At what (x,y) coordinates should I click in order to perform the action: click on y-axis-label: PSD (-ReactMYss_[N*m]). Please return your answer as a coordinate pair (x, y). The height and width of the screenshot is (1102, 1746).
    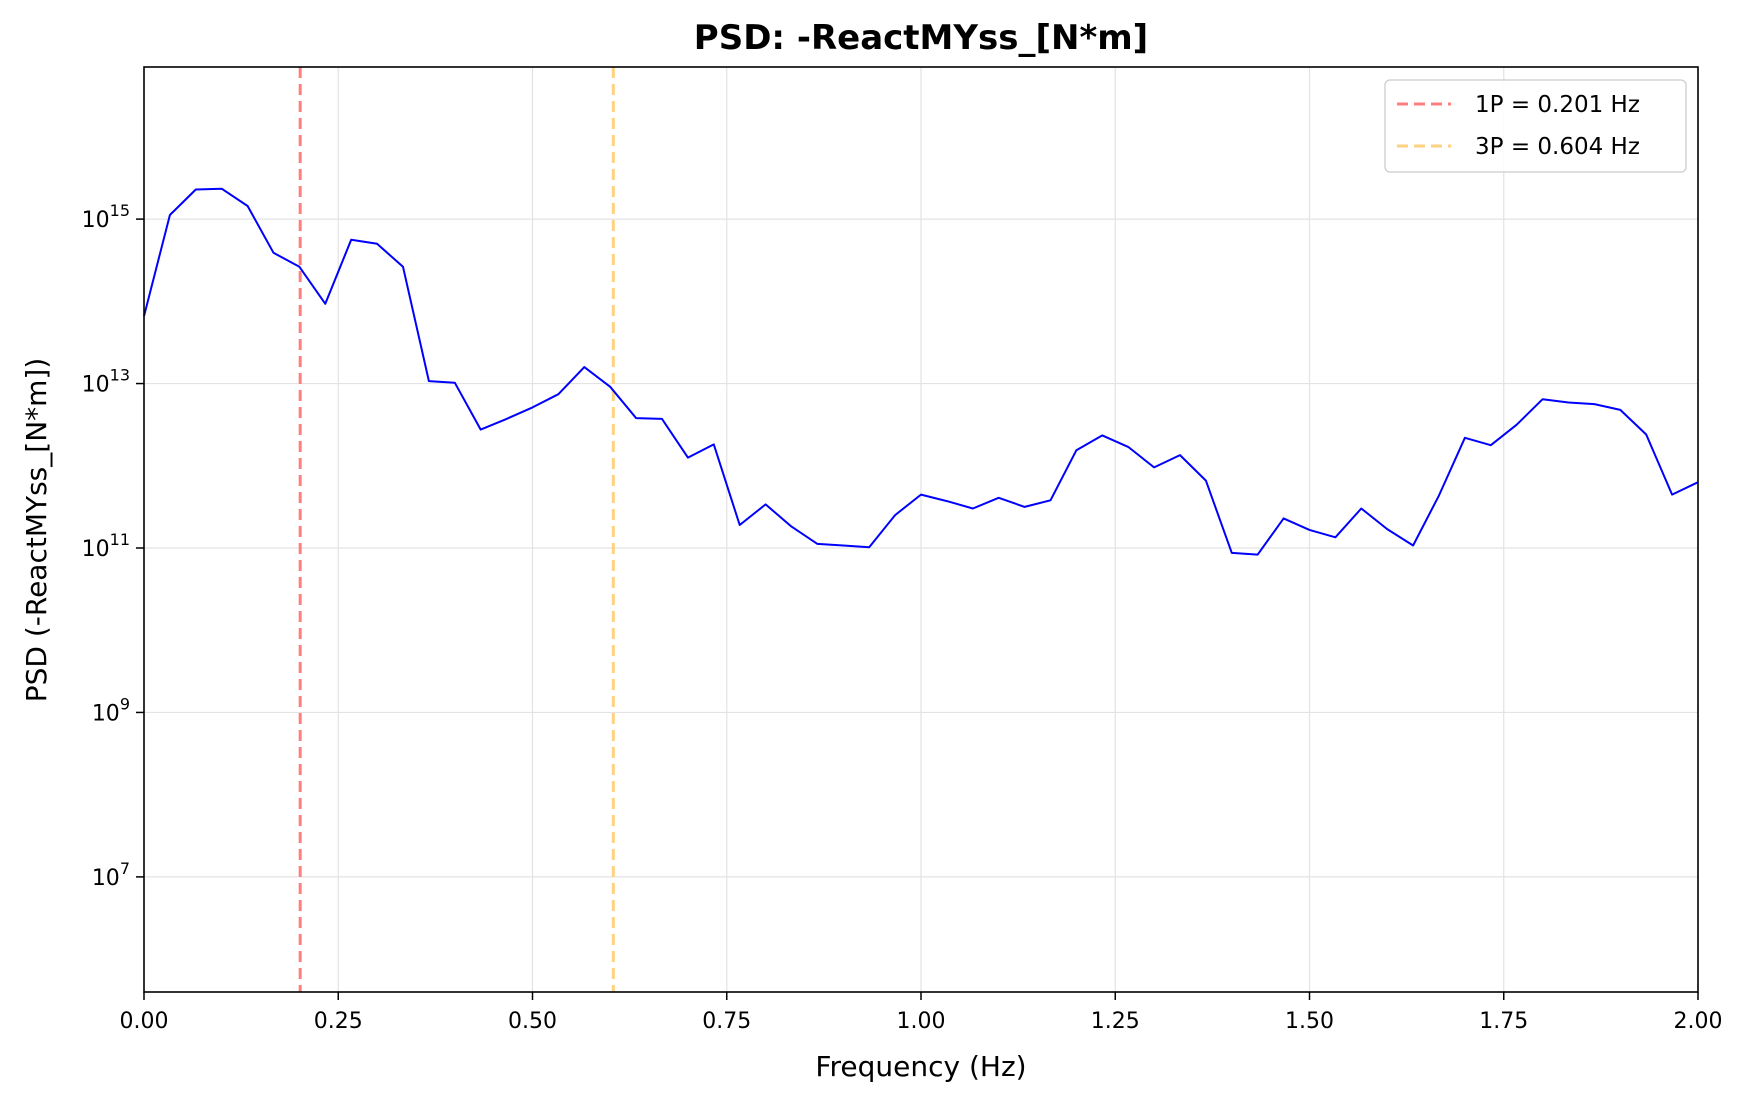
    Looking at the image, I should click on (36, 530).